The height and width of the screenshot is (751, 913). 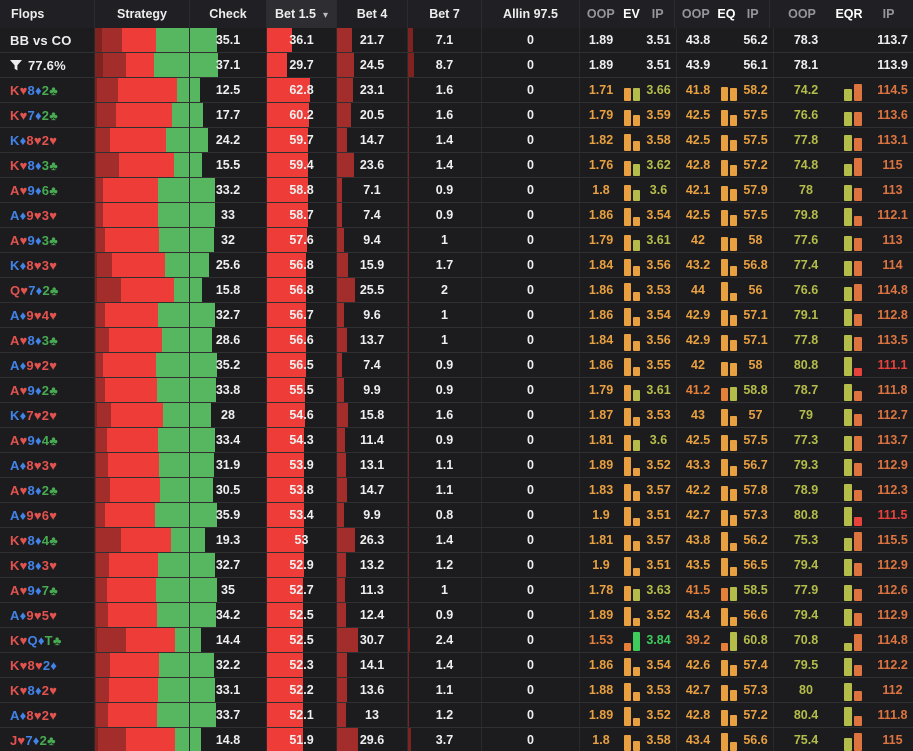 What do you see at coordinates (372, 565) in the screenshot?
I see `b4-value: 13.2` at bounding box center [372, 565].